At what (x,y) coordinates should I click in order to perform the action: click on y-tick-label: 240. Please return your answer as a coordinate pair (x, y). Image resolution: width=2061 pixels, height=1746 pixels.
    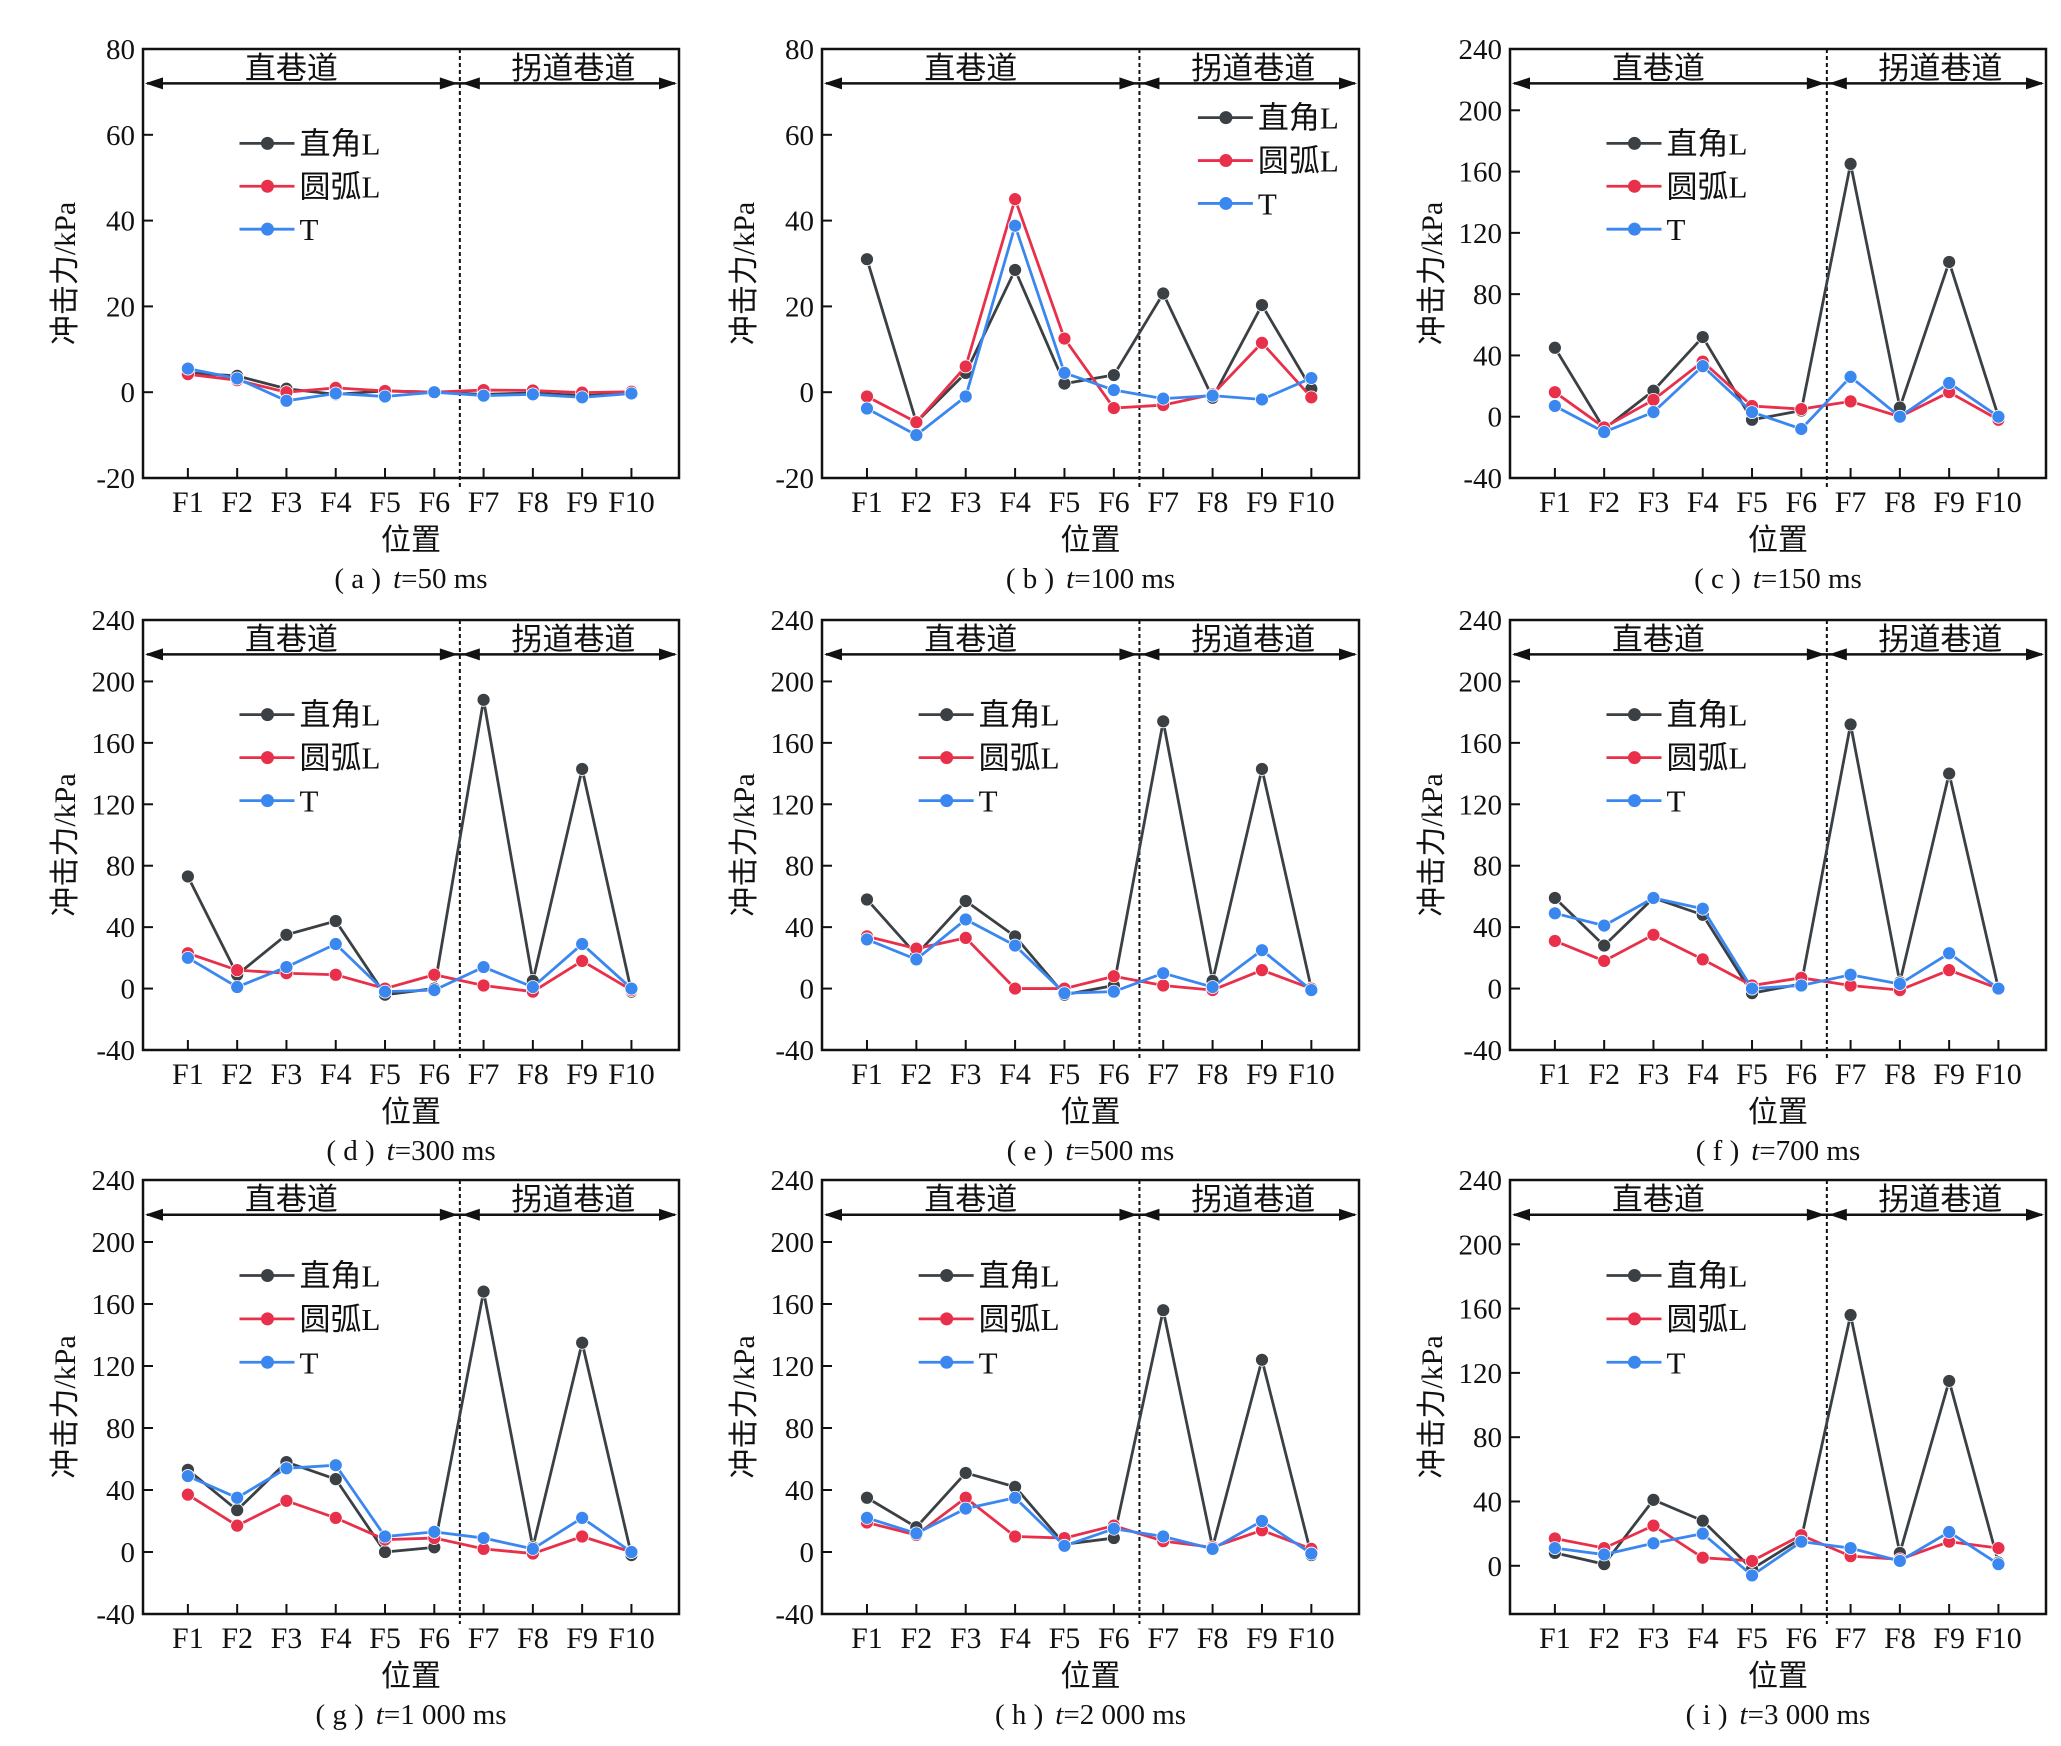
    Looking at the image, I should click on (1481, 621).